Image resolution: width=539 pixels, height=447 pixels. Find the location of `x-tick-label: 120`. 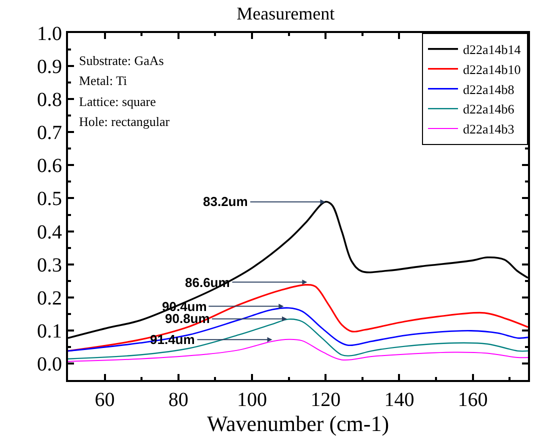

x-tick-label: 120 is located at coordinates (325, 400).